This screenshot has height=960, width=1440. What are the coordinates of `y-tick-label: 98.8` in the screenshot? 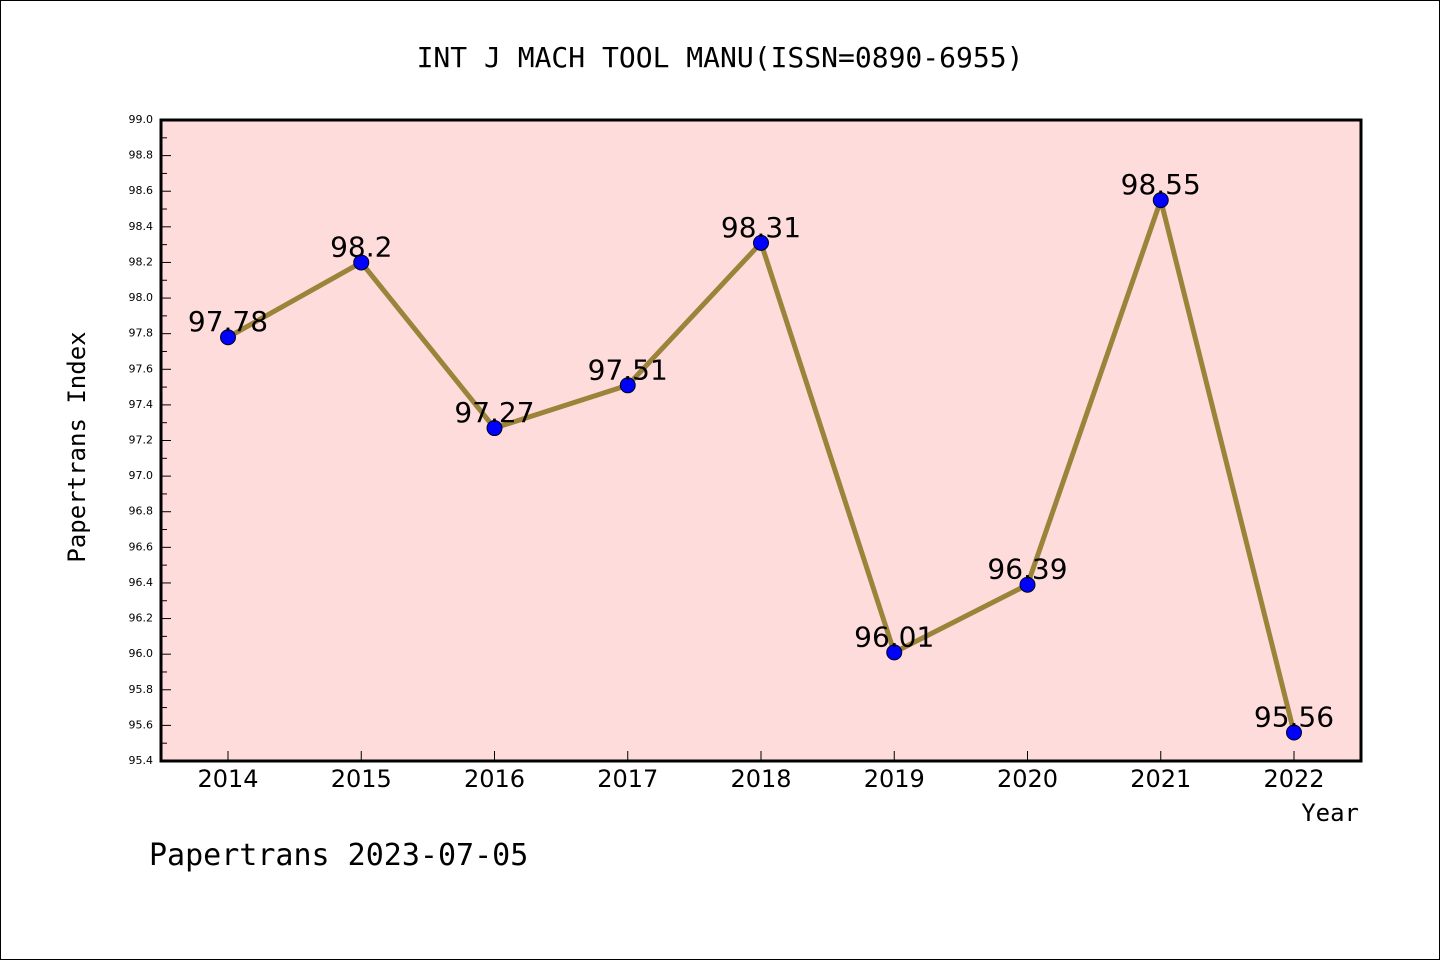 It's located at (141, 155).